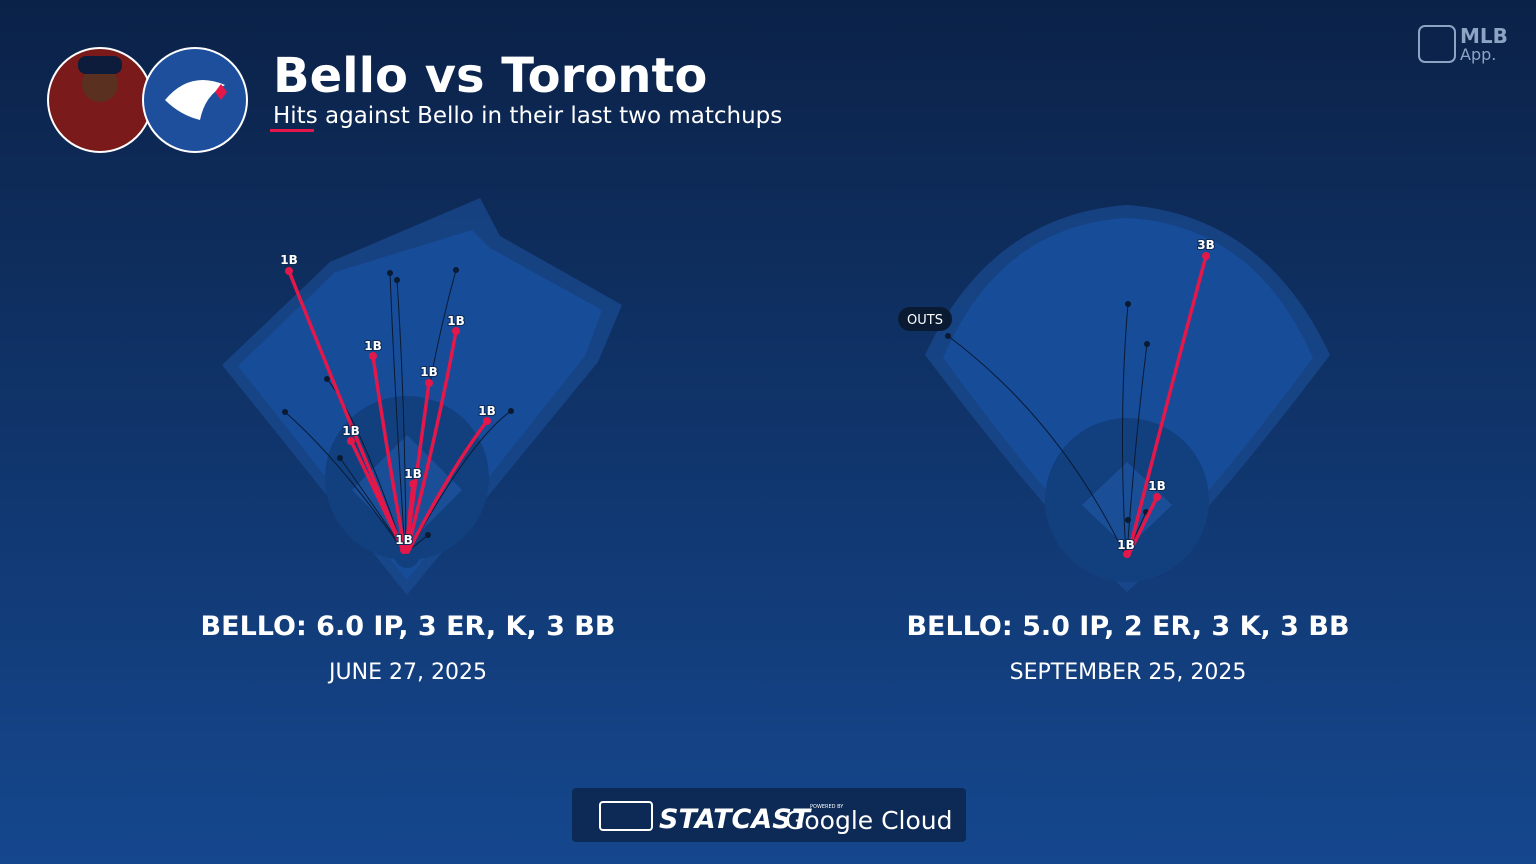 This screenshot has height=864, width=1536. What do you see at coordinates (292, 130) in the screenshot?
I see `accent-underline` at bounding box center [292, 130].